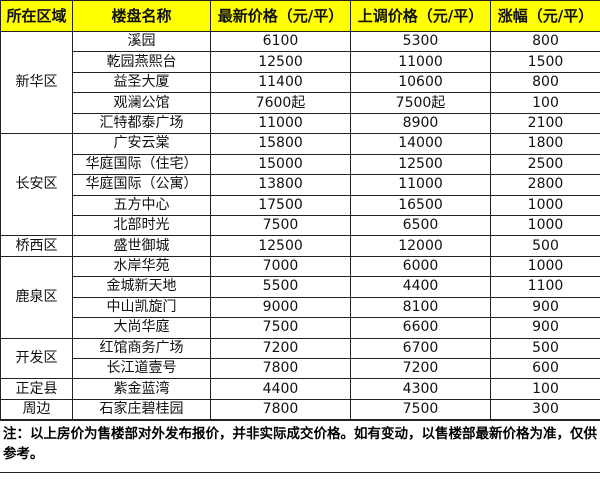 This screenshot has width=600, height=493. I want to click on table-row: 金城新天地 5500 4400 1100, so click(300, 287).